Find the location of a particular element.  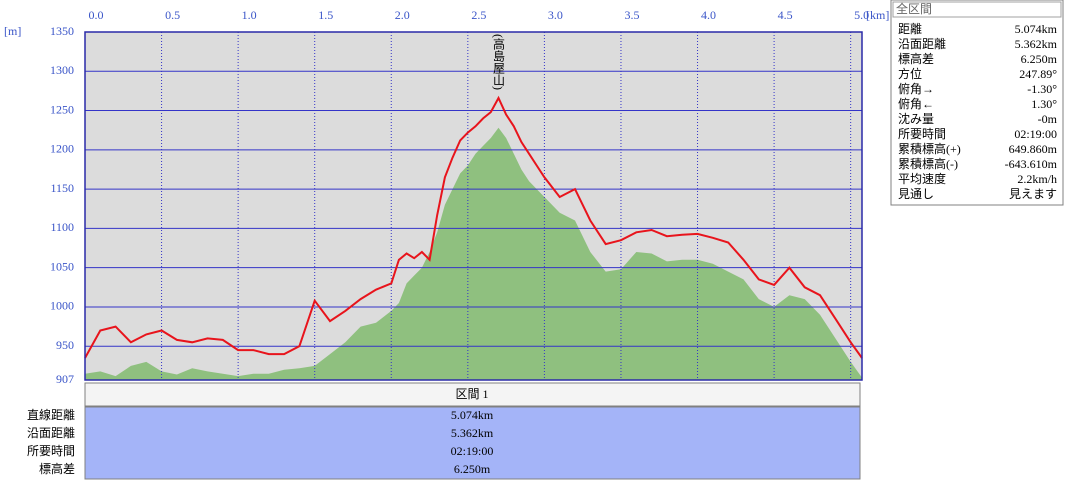

table-header-cell is located at coordinates (472, 394).